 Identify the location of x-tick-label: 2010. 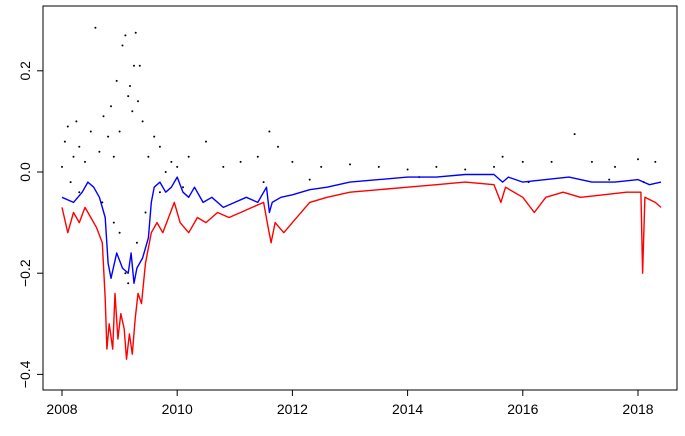
(177, 409).